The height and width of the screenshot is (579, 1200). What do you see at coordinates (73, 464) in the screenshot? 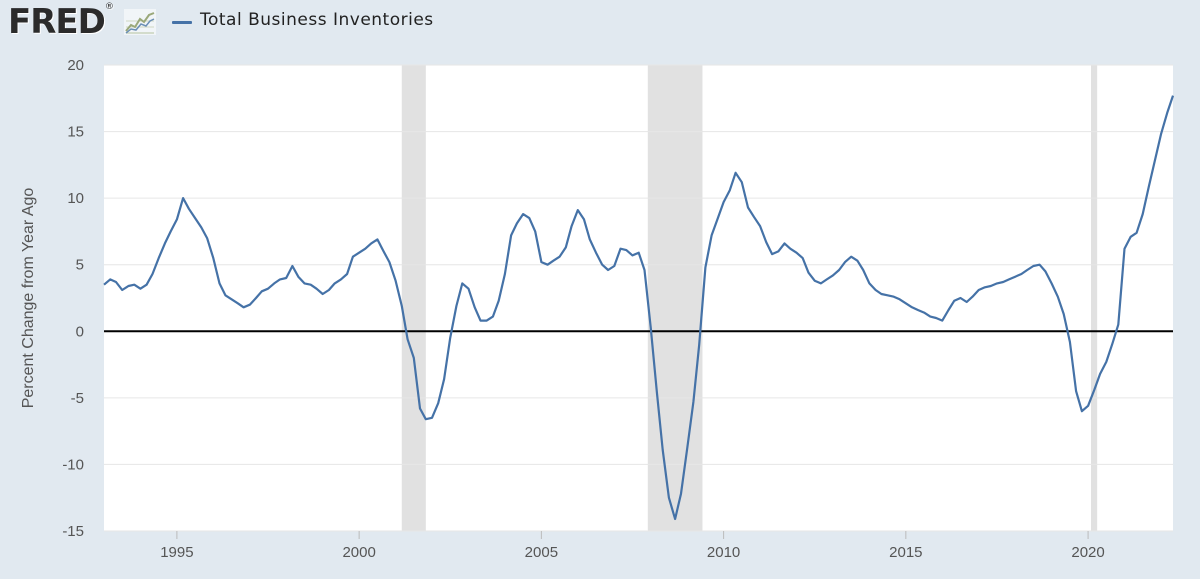
I see `y-tick-label: -10` at bounding box center [73, 464].